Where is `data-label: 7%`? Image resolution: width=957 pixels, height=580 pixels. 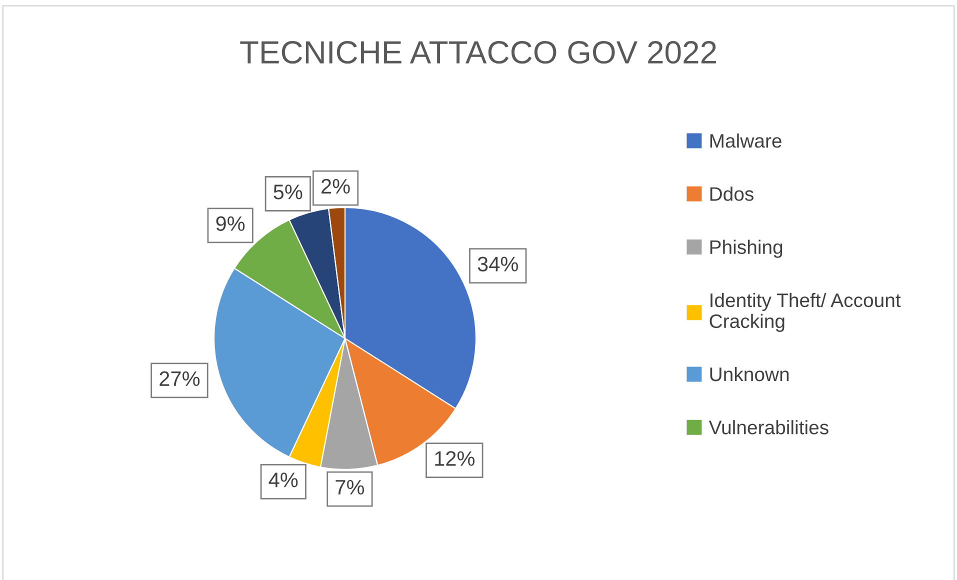
data-label: 7% is located at coordinates (350, 487).